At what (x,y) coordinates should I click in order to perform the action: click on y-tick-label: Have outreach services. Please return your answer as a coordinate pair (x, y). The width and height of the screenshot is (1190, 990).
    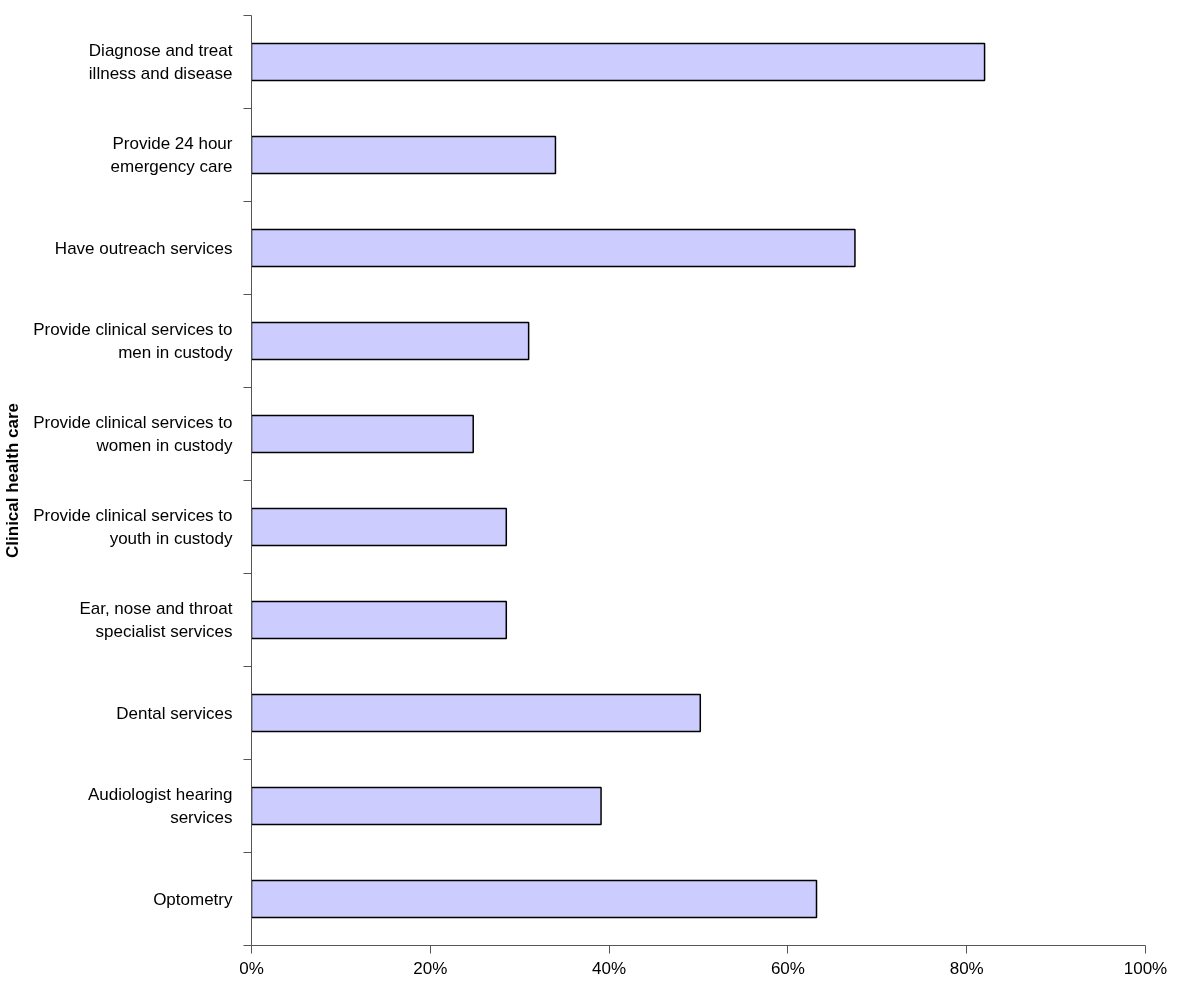
    Looking at the image, I should click on (143, 248).